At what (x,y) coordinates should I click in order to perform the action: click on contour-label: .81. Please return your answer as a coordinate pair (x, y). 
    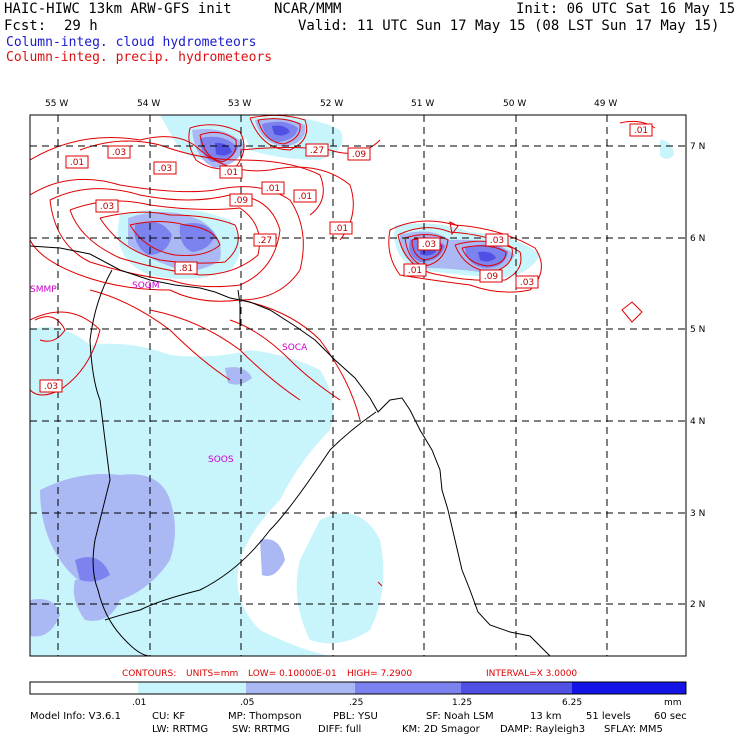
    Looking at the image, I should click on (186, 269).